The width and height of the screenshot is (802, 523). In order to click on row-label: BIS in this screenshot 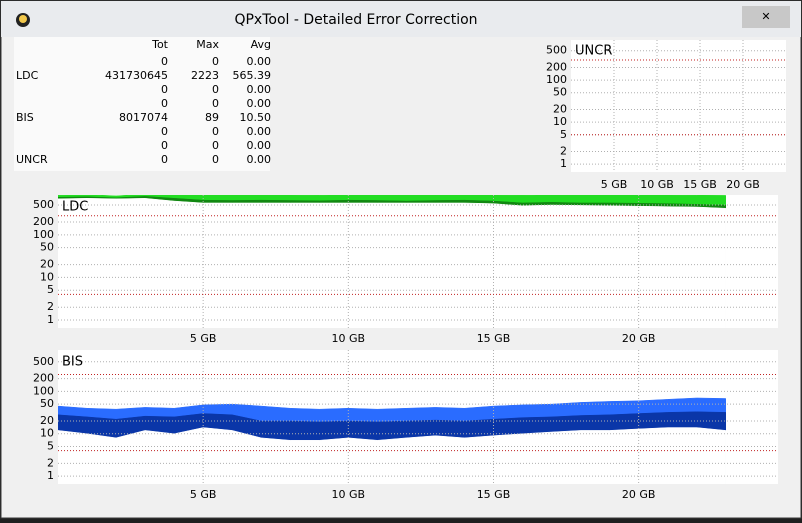, I will do `click(25, 117)`.